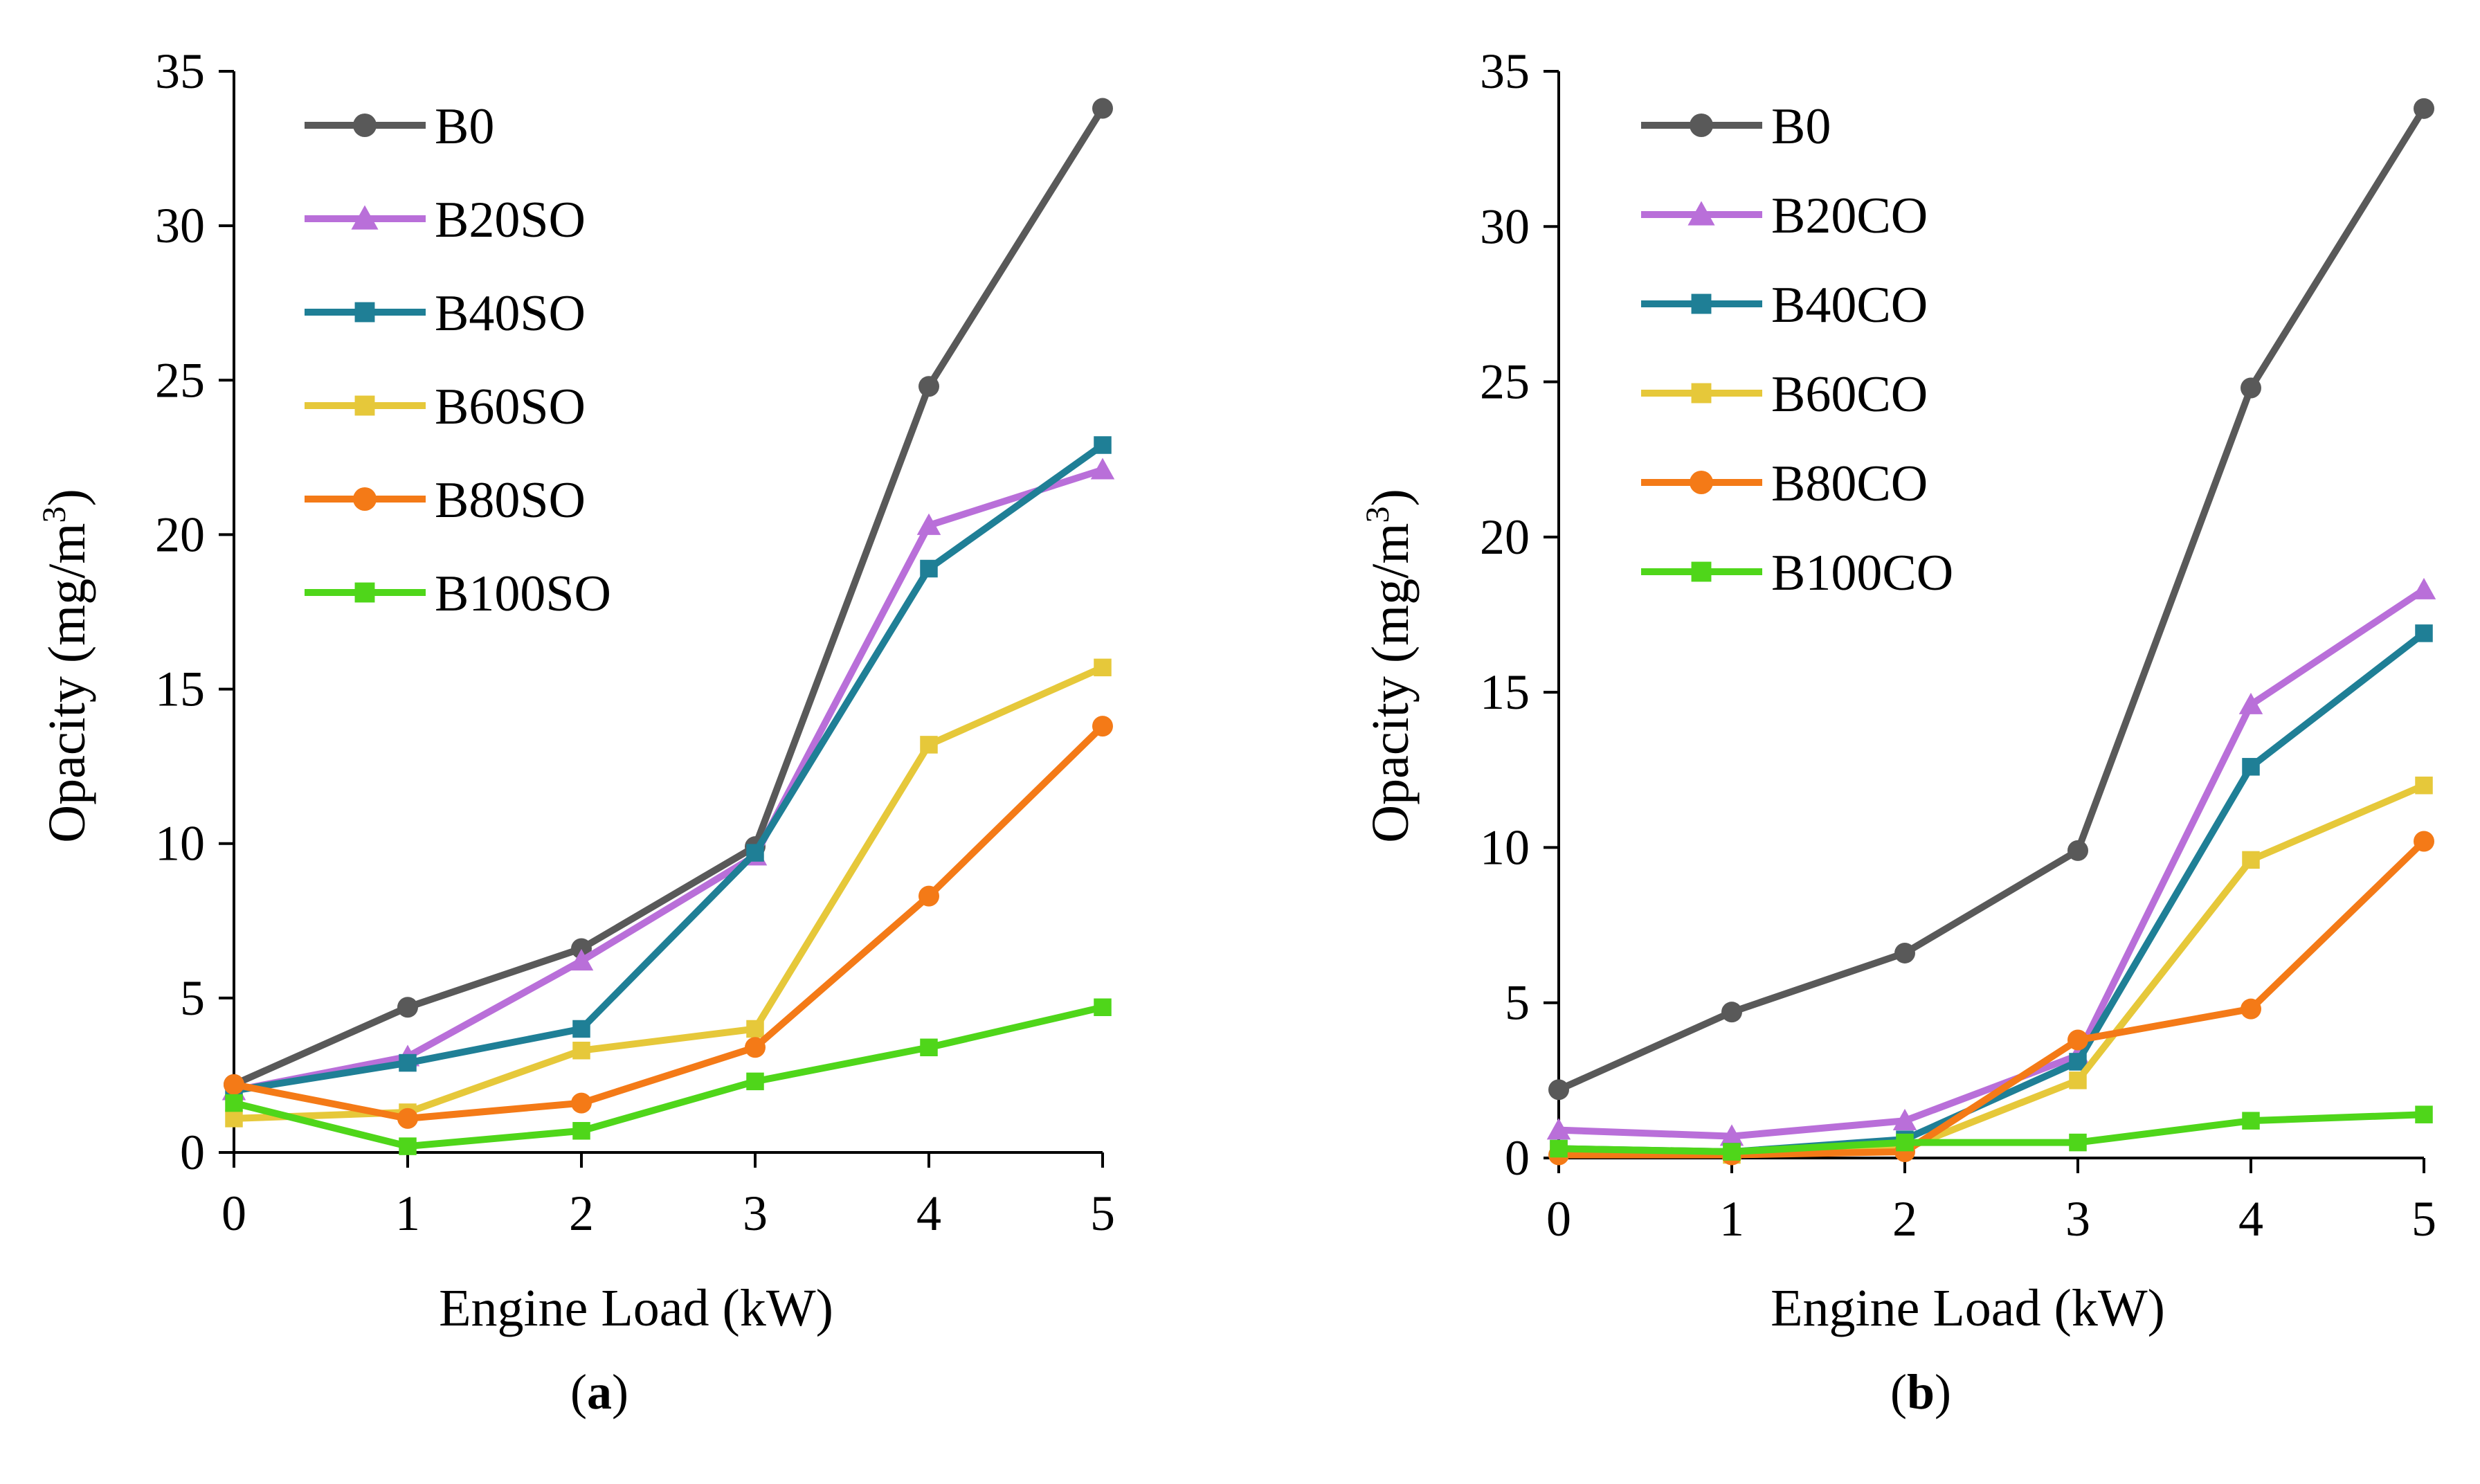 The image size is (2480, 1484). Describe the element at coordinates (180, 689) in the screenshot. I see `panel-a-y-tick-label: 15` at that location.